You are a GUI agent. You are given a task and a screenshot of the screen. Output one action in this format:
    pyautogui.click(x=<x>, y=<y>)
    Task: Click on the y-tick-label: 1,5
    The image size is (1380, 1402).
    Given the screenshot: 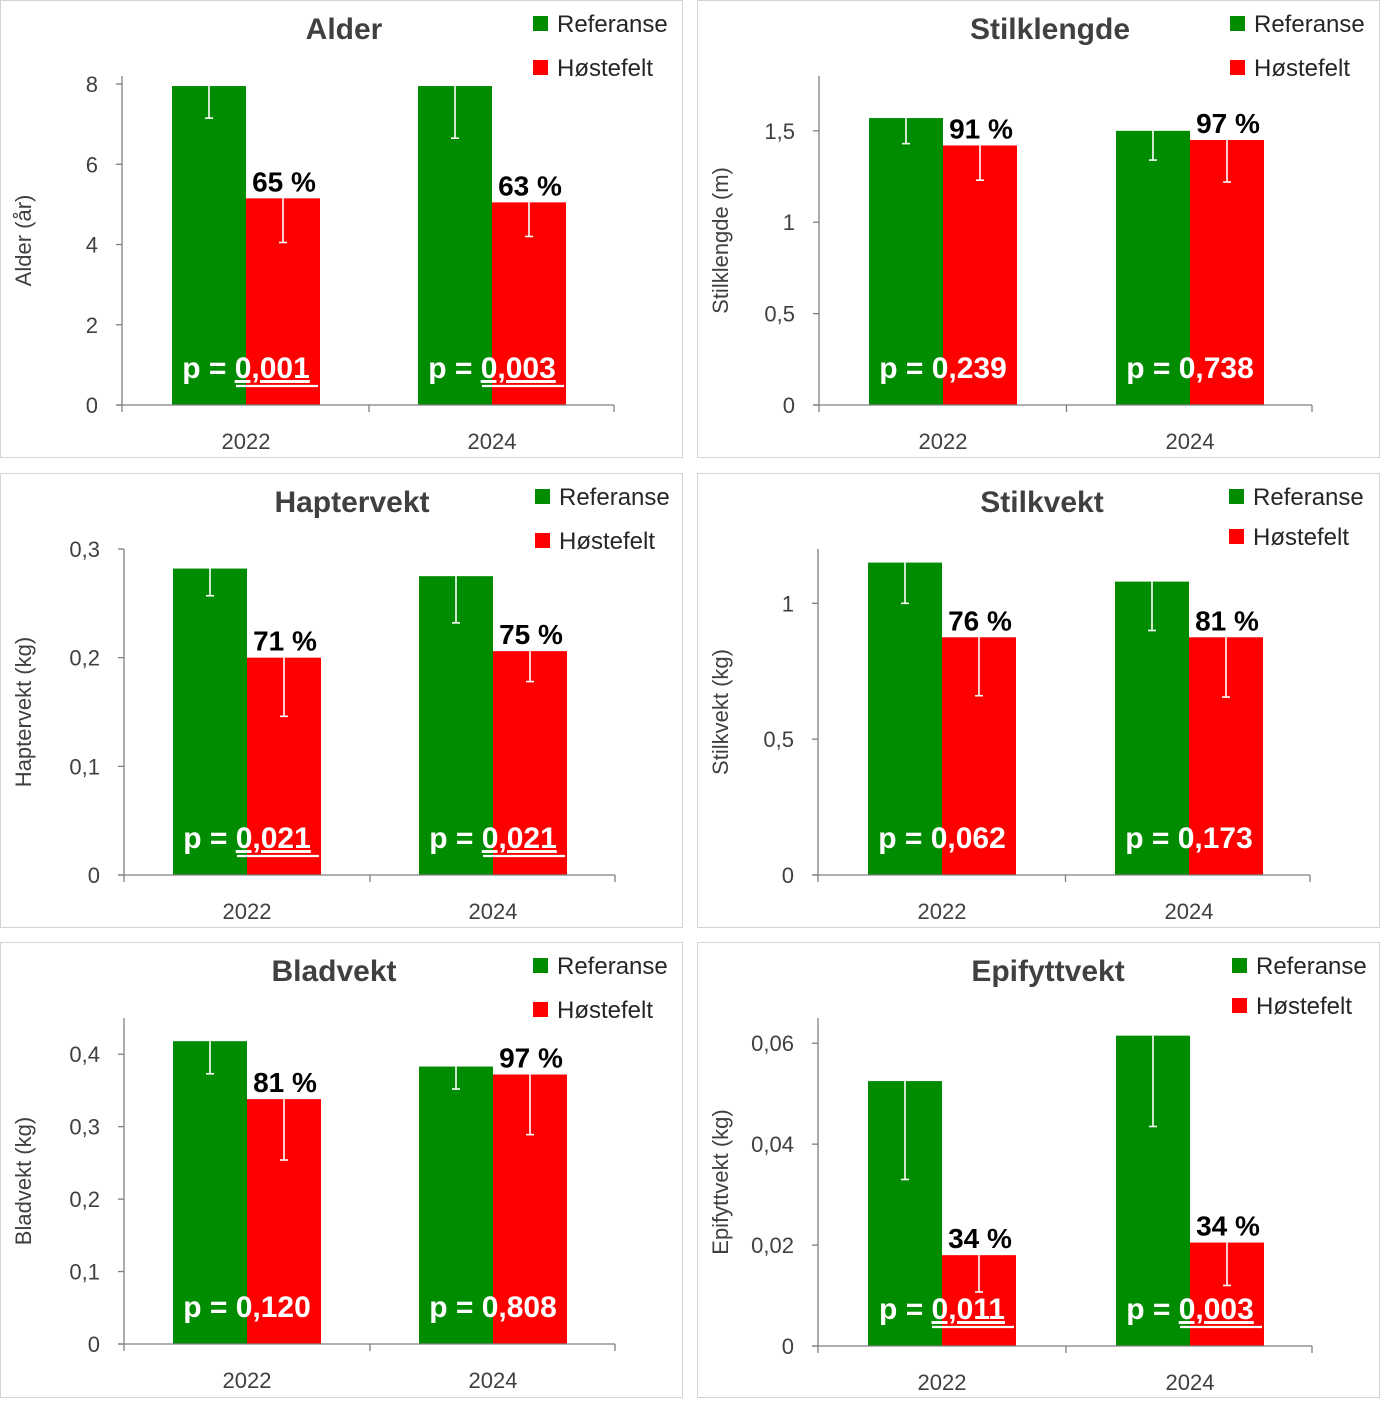 What is the action you would take?
    pyautogui.click(x=779, y=131)
    